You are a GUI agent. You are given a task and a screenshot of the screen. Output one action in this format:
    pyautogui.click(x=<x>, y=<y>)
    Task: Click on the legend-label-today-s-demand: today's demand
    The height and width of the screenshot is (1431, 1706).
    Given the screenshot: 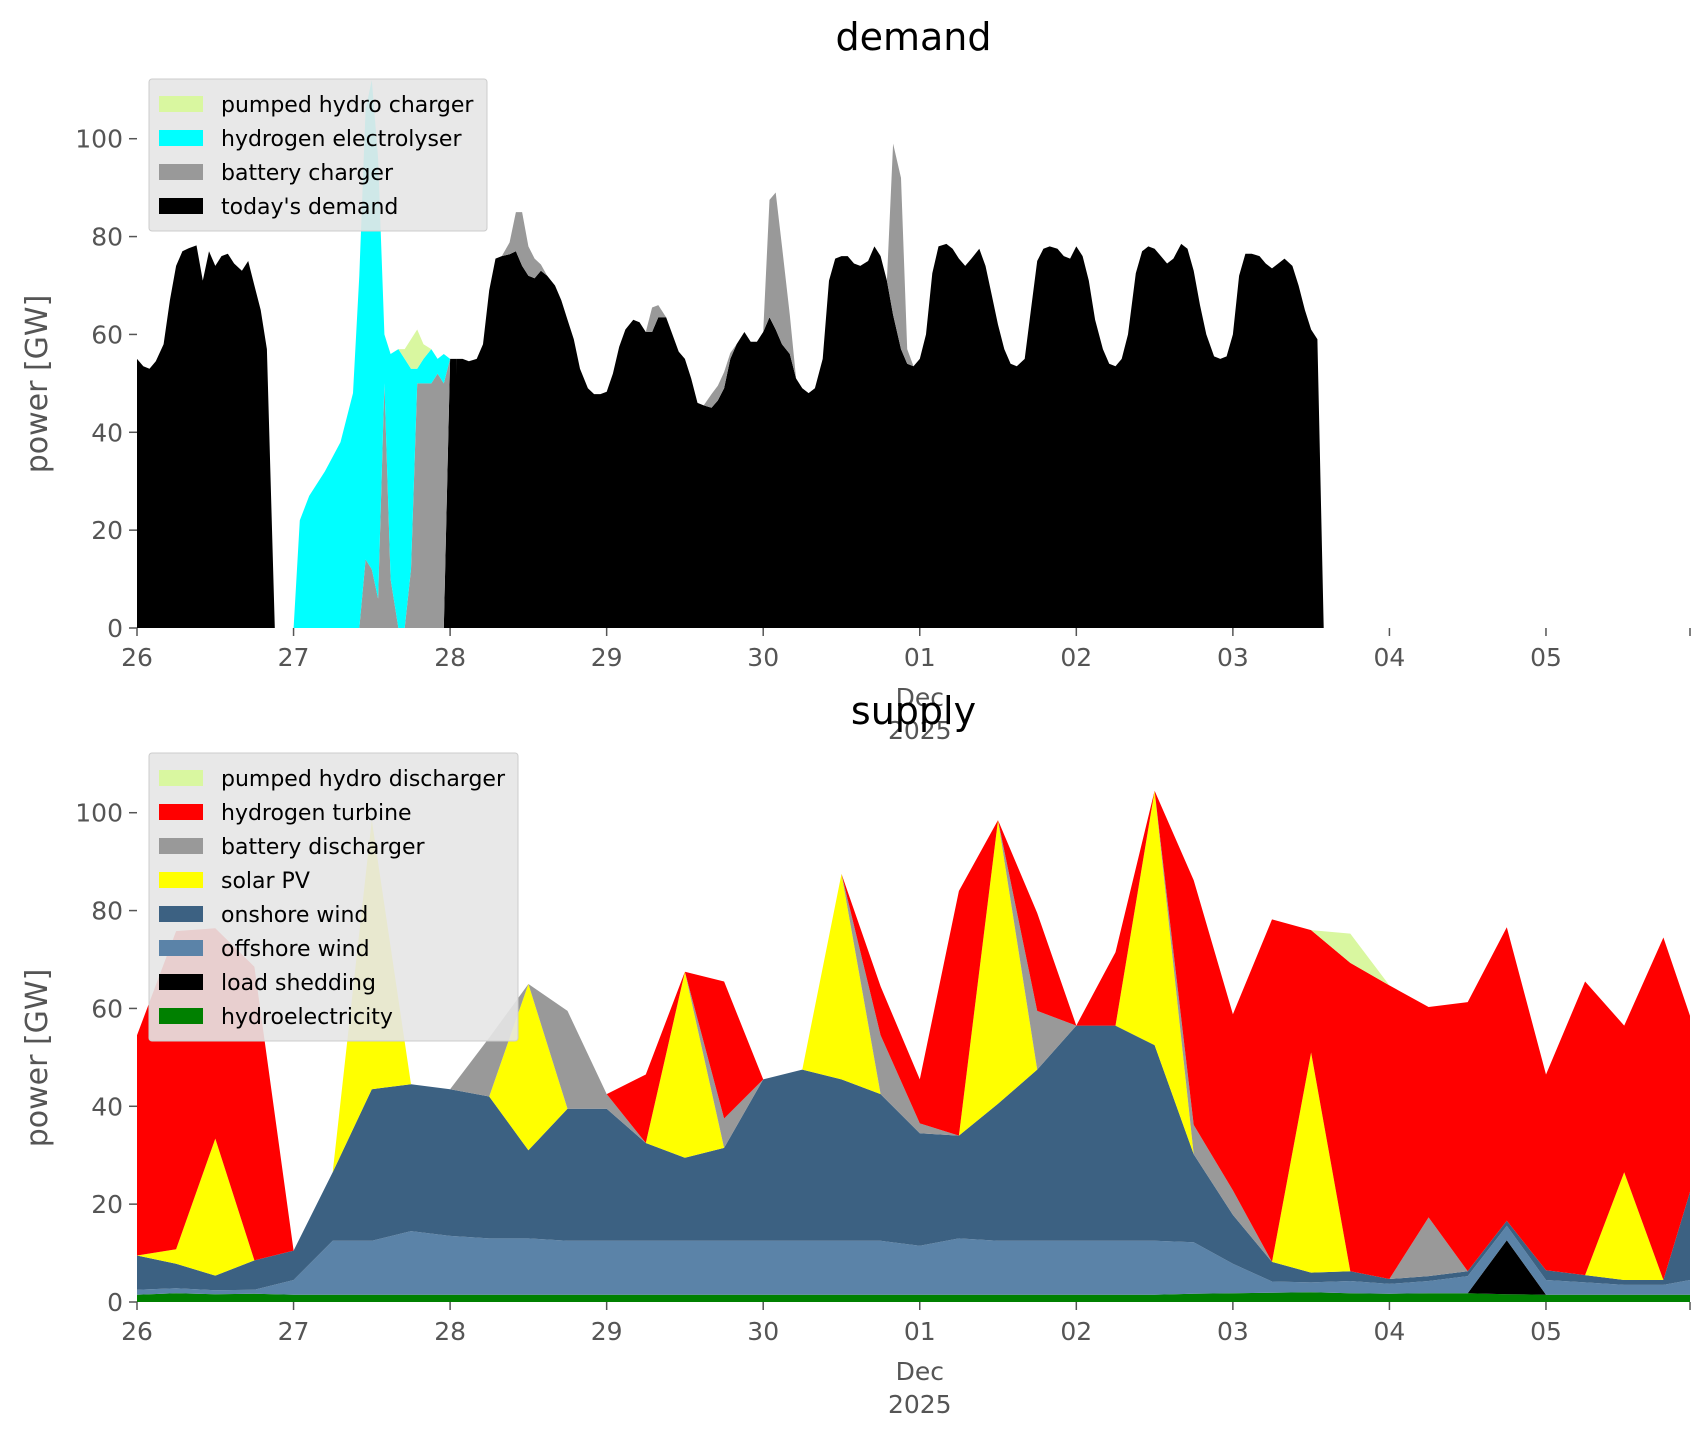 What is the action you would take?
    pyautogui.click(x=309, y=207)
    